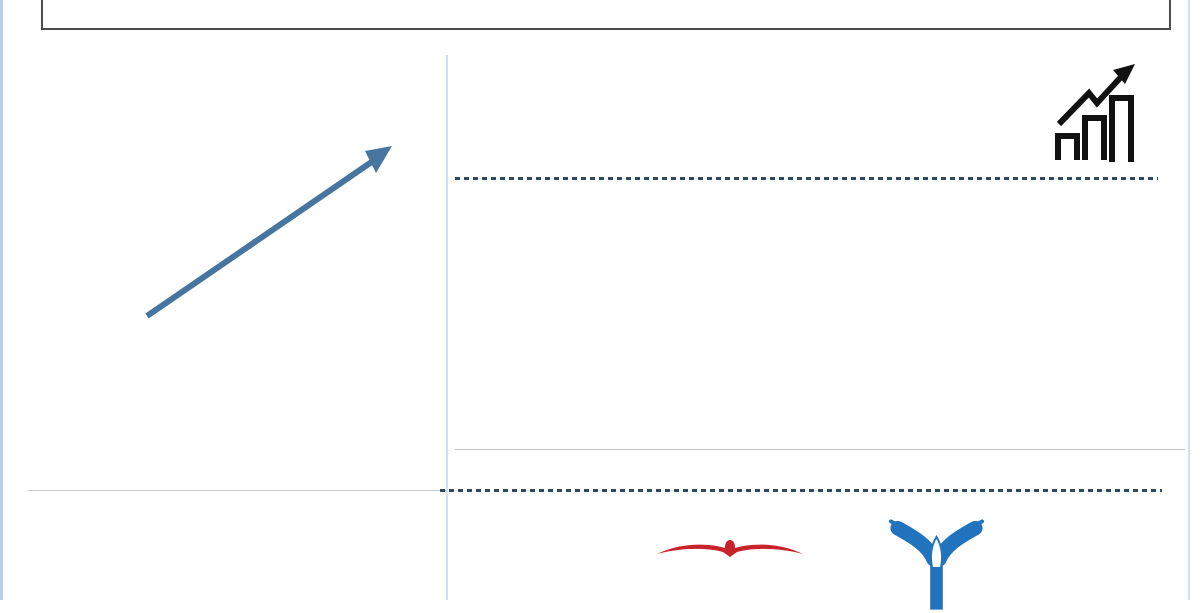 Image resolution: width=1200 pixels, height=613 pixels. What do you see at coordinates (790, 233) in the screenshot?
I see `legend-swatch-2023` at bounding box center [790, 233].